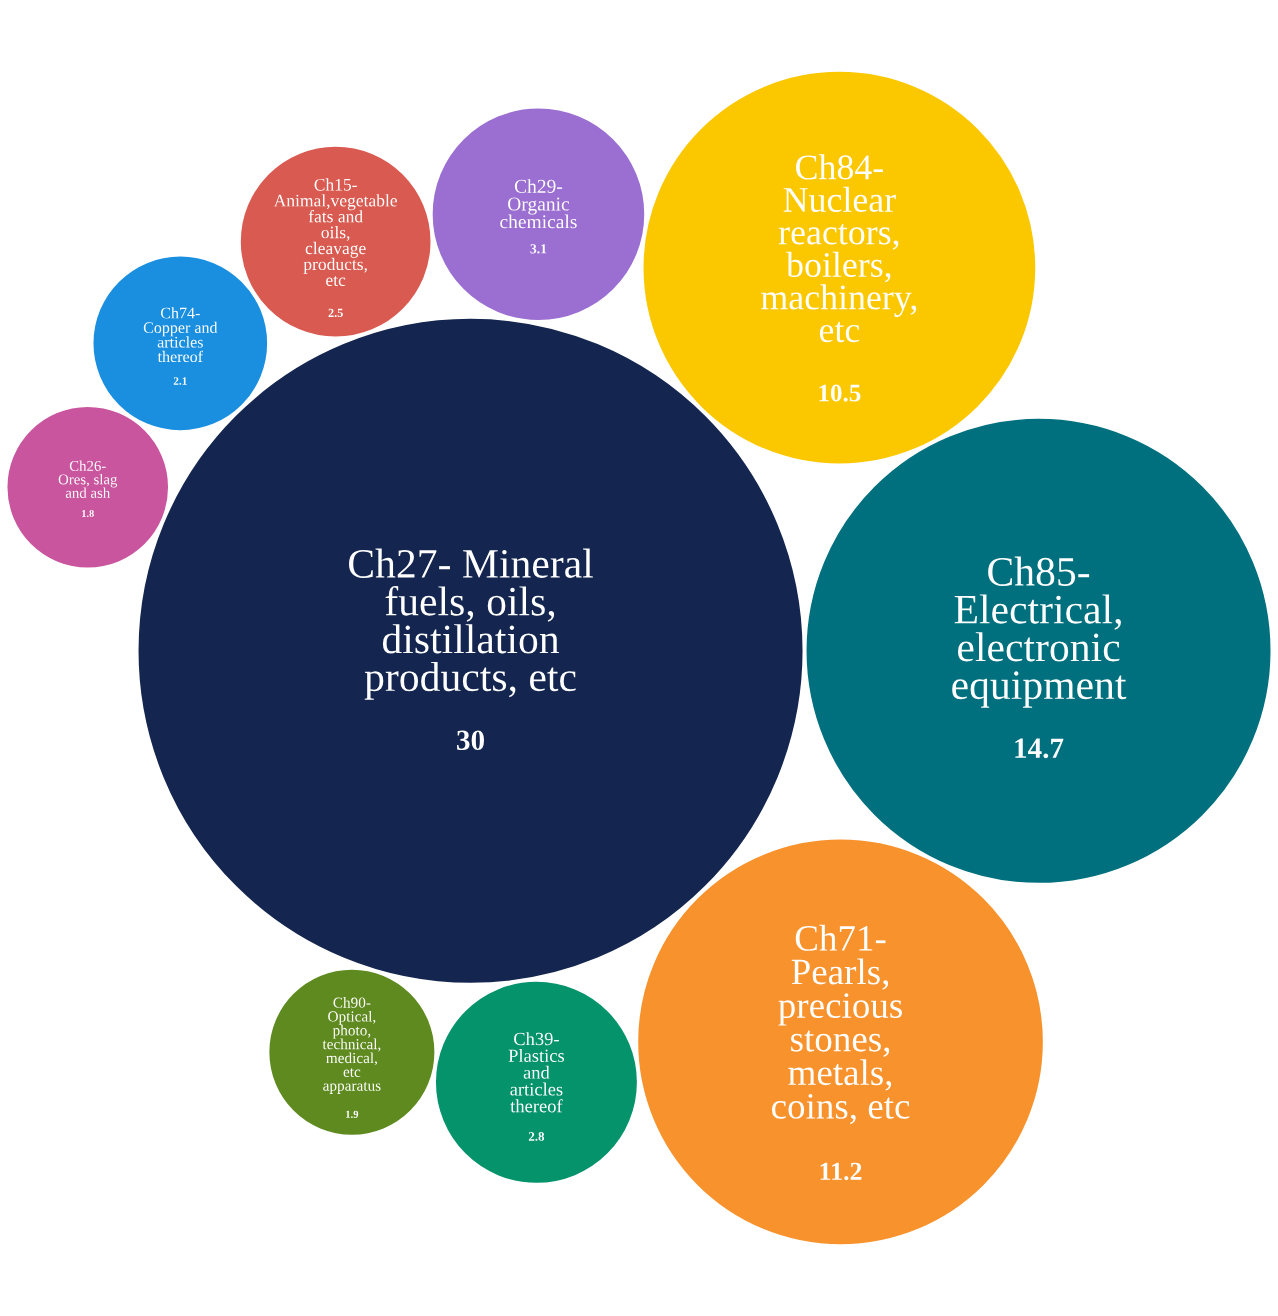 This screenshot has width=1278, height=1316. What do you see at coordinates (840, 393) in the screenshot?
I see `data-label: 10.5` at bounding box center [840, 393].